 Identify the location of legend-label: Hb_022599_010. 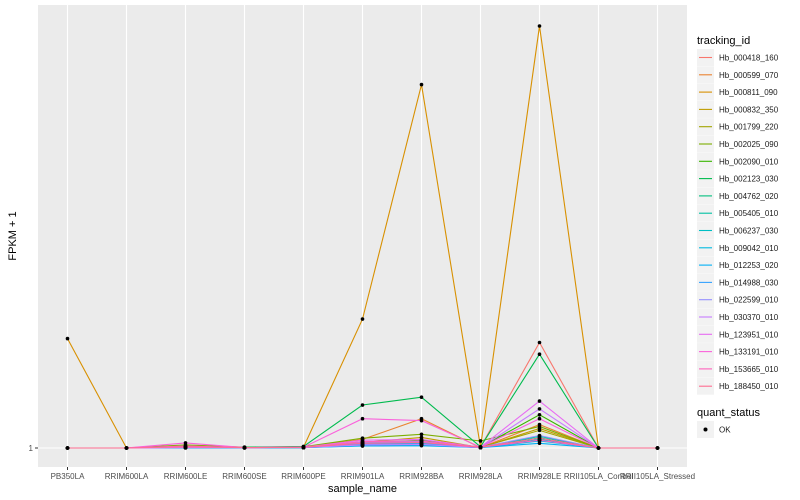
(749, 300).